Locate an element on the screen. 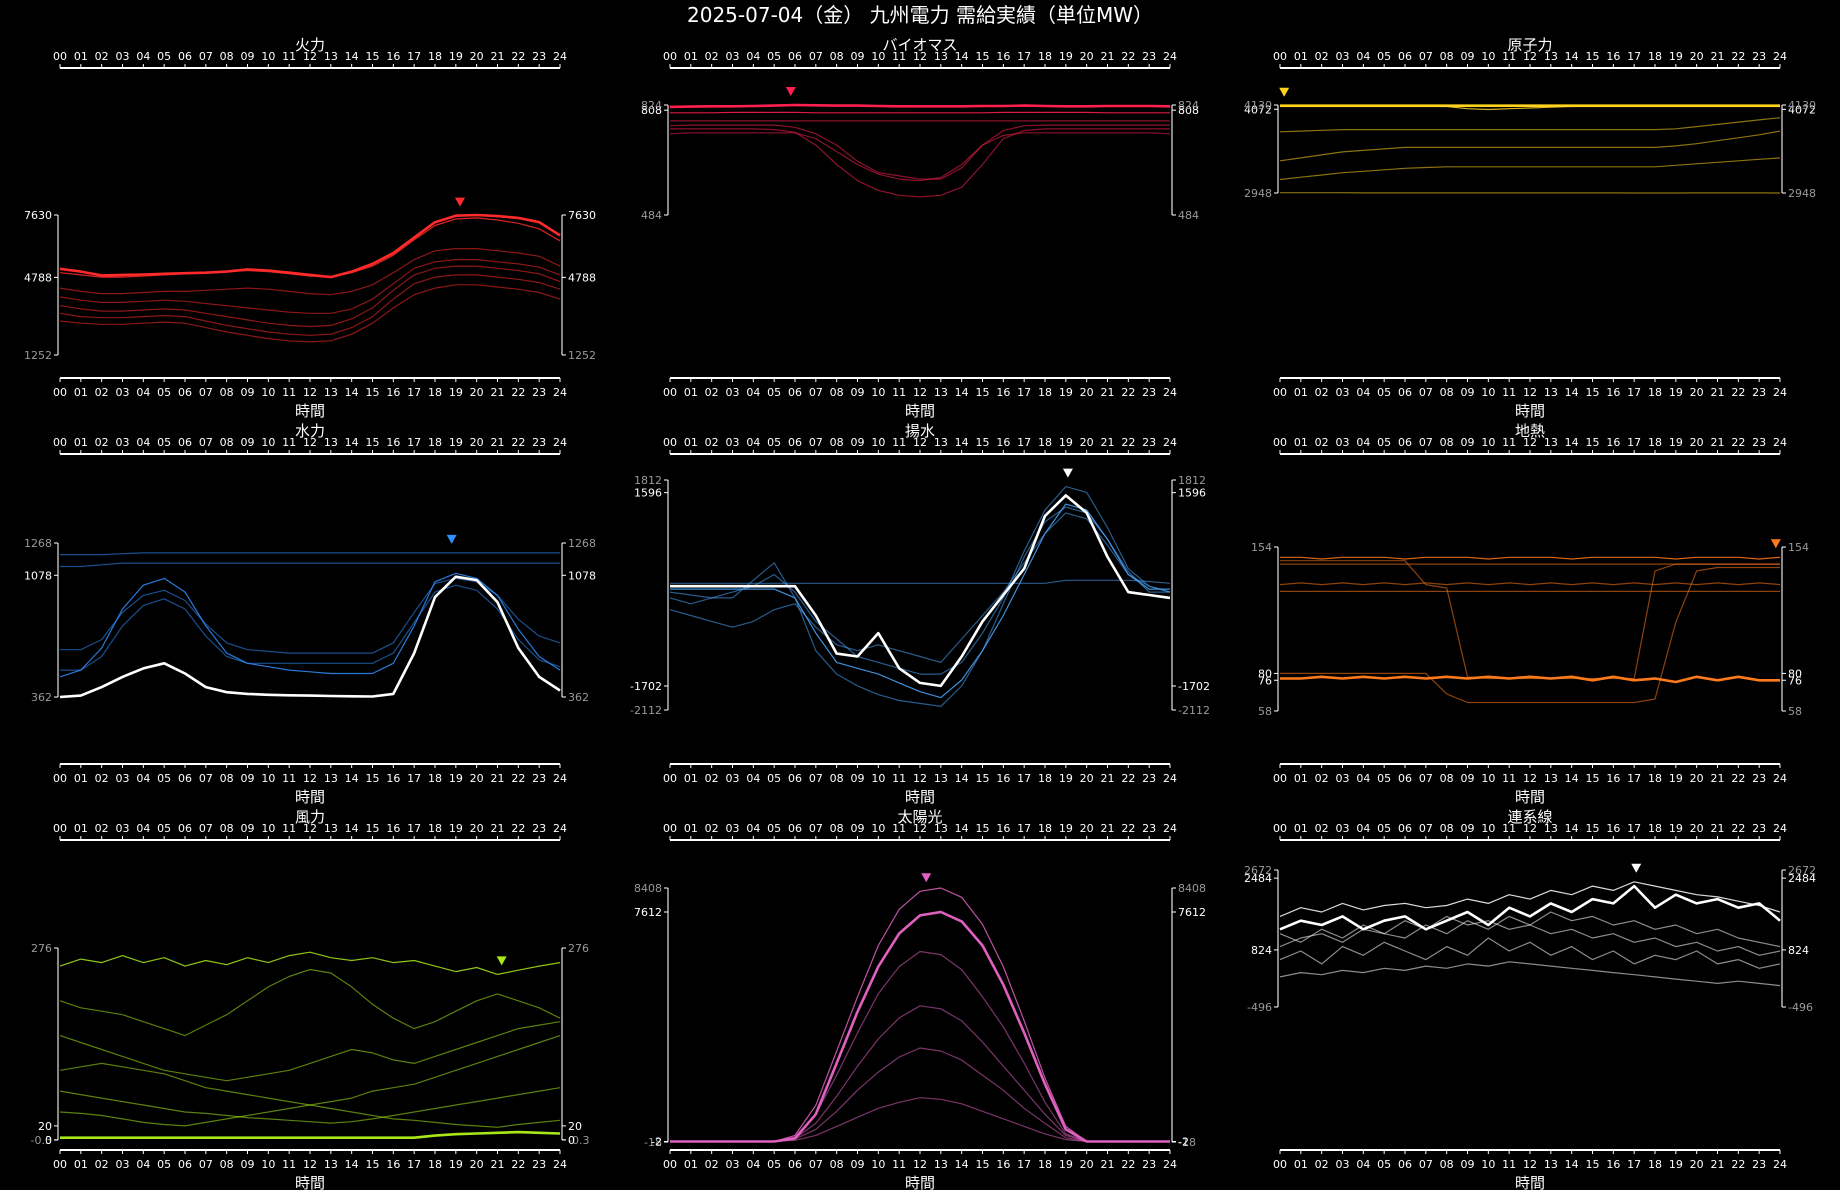  chart-title: バイオマス is located at coordinates (919, 45).